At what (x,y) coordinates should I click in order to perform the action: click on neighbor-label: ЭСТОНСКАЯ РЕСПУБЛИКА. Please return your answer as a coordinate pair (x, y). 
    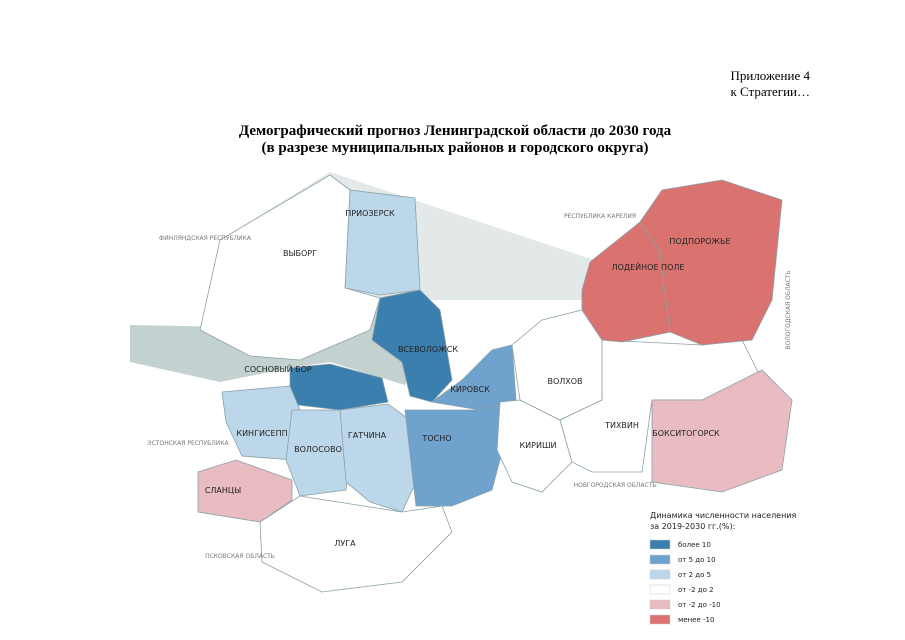
    Looking at the image, I should click on (188, 443).